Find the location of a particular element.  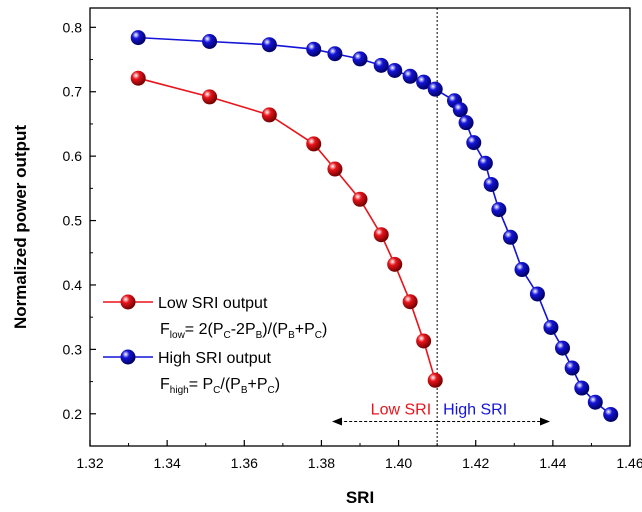

x-tick-label: 1.32 is located at coordinates (89, 463).